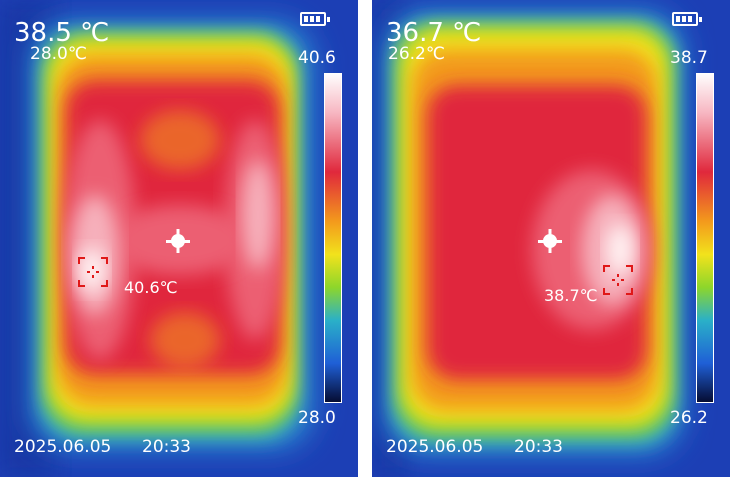 This screenshot has height=477, width=730. Describe the element at coordinates (365, 238) in the screenshot. I see `panel-divider` at that location.